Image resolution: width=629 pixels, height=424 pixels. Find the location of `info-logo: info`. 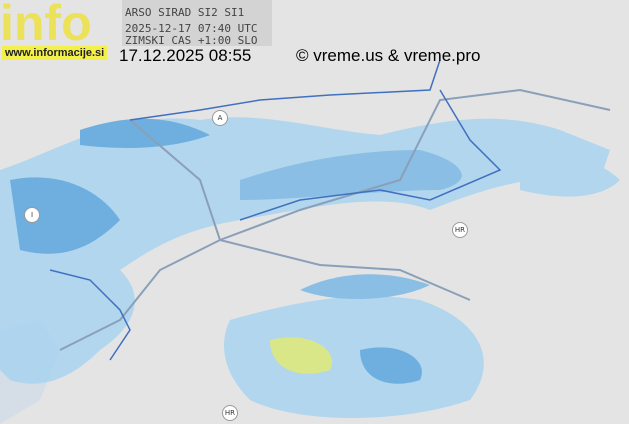

info-logo: info is located at coordinates (46, 25).